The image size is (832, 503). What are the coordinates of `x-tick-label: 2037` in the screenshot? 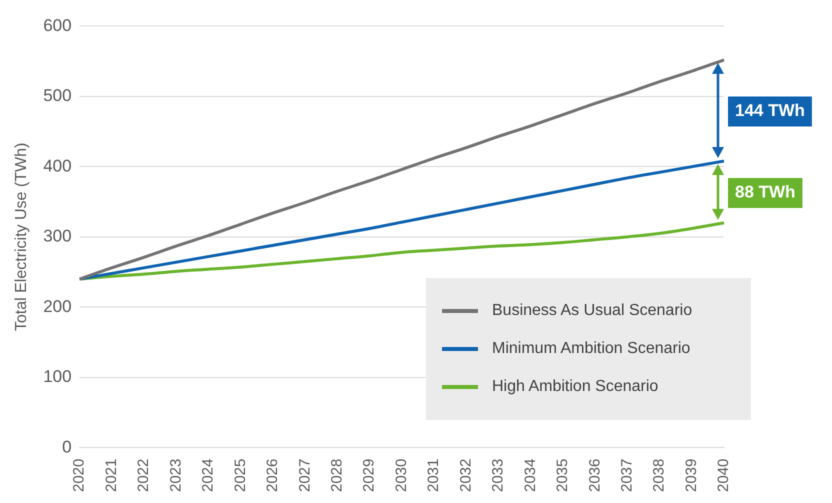 It's located at (627, 475).